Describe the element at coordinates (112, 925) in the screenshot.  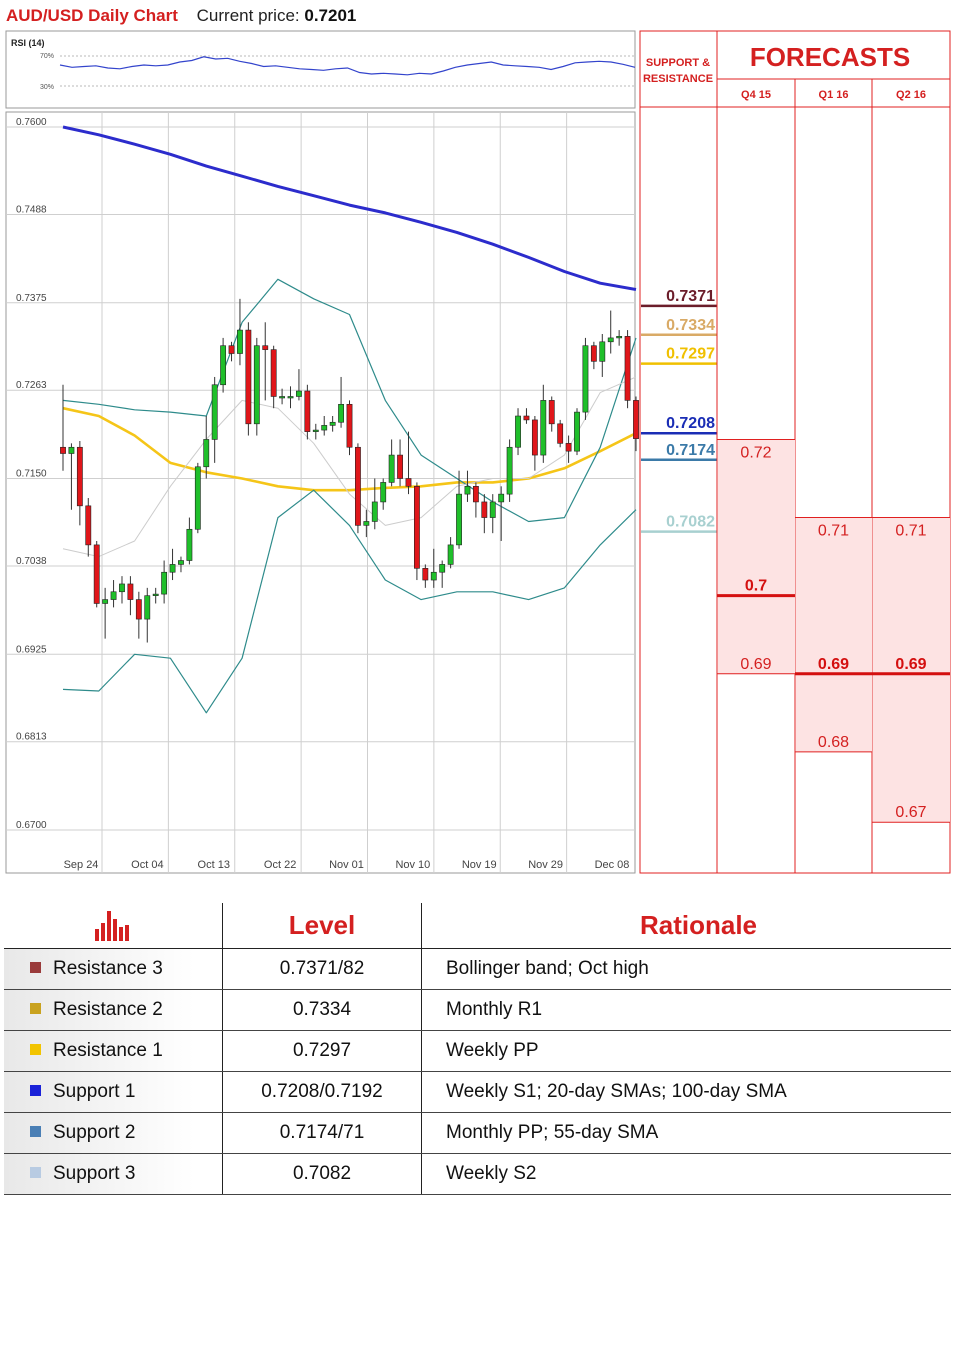
I see `bar-chart-icon` at that location.